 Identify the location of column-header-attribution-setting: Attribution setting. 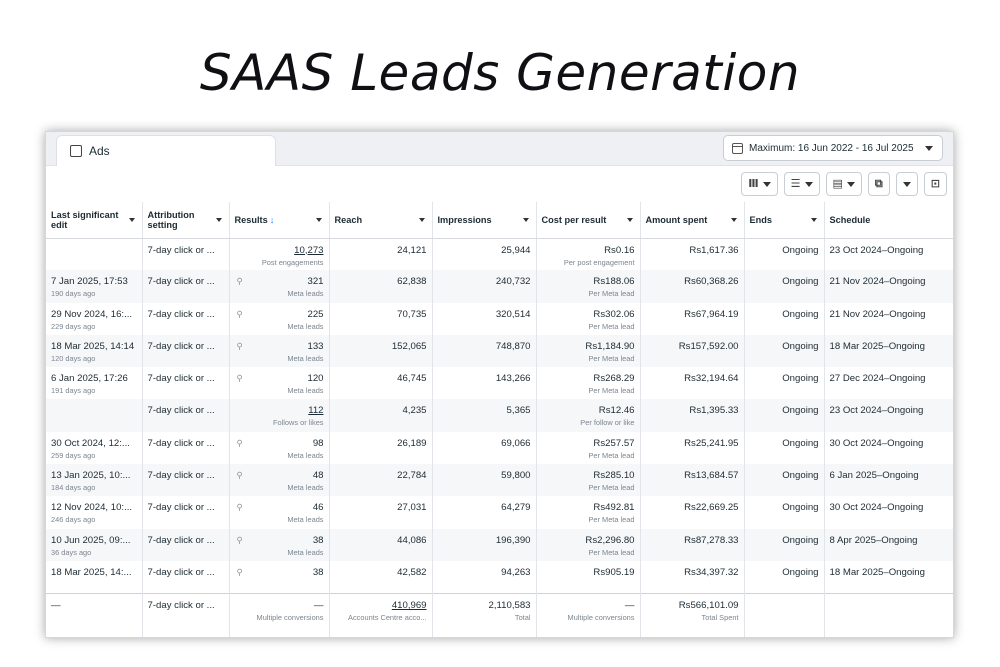
(186, 220).